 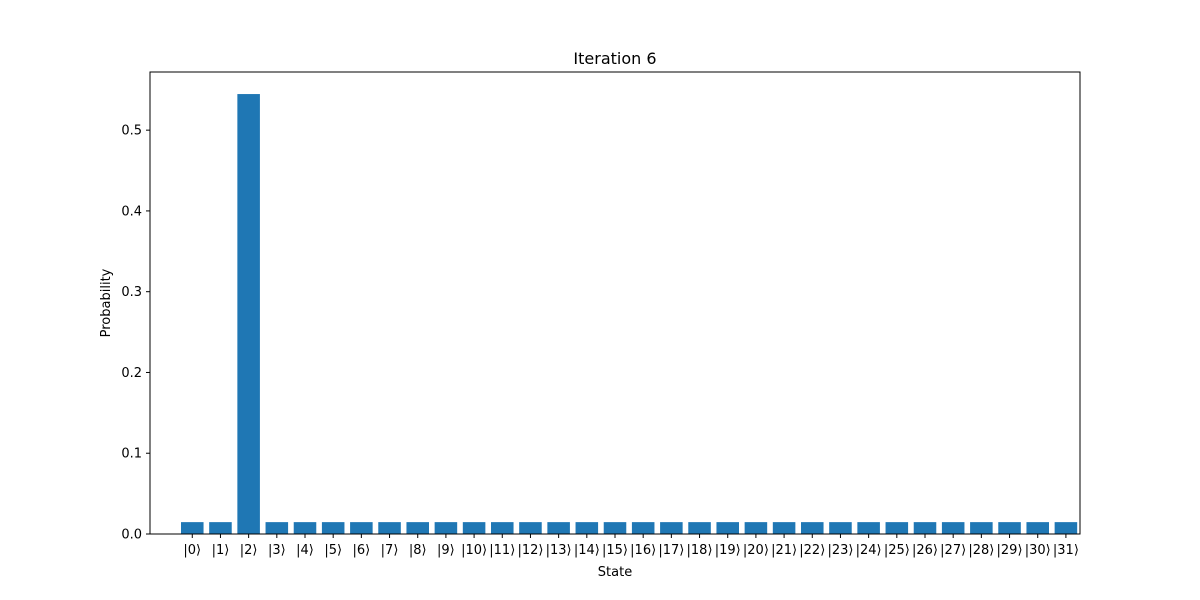 What do you see at coordinates (614, 58) in the screenshot?
I see `chart-title: Iteration 6` at bounding box center [614, 58].